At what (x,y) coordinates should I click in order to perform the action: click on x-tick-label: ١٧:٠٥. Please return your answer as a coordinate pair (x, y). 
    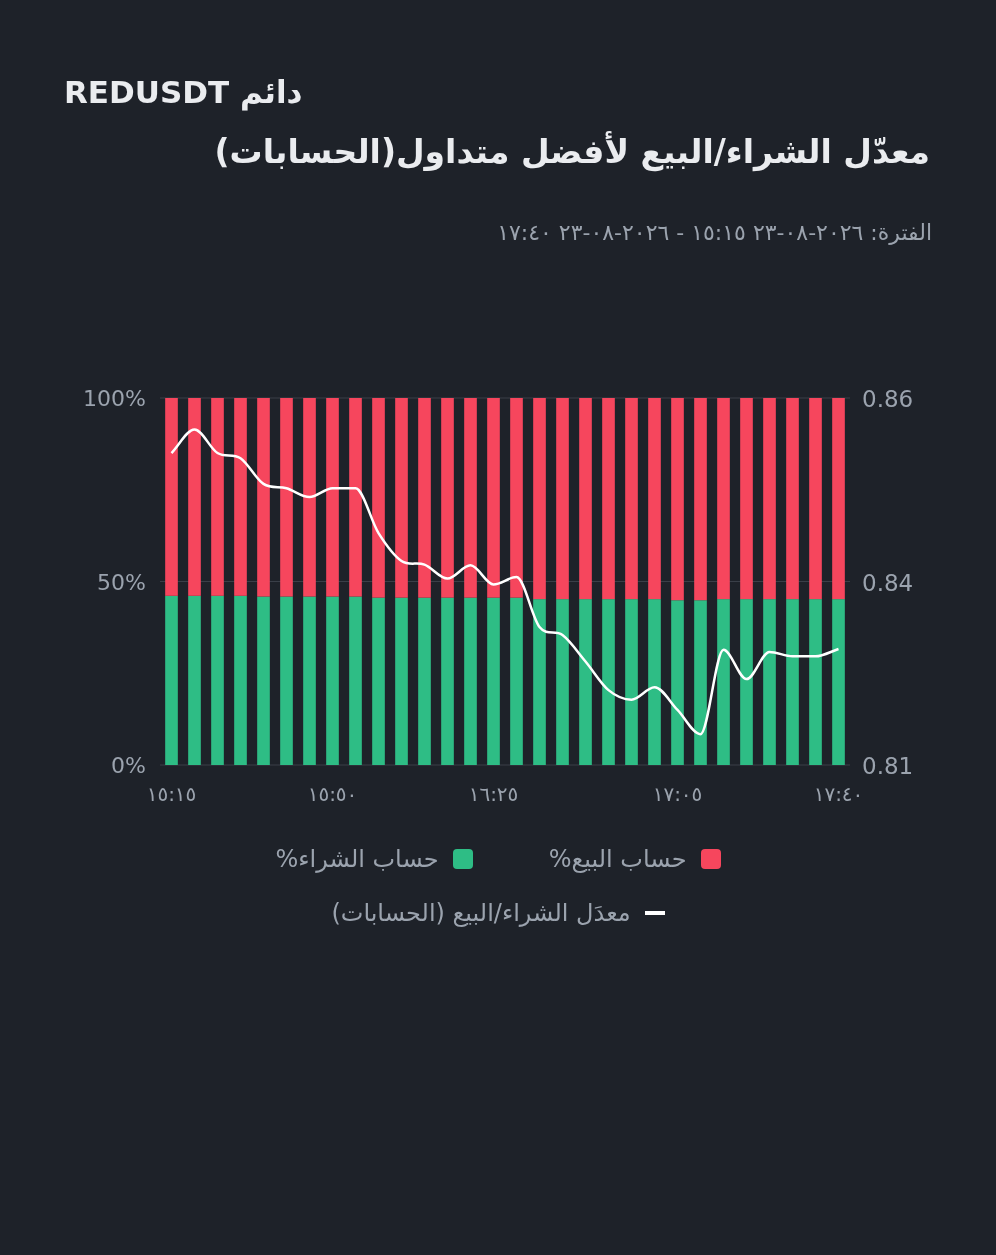
    Looking at the image, I should click on (677, 794).